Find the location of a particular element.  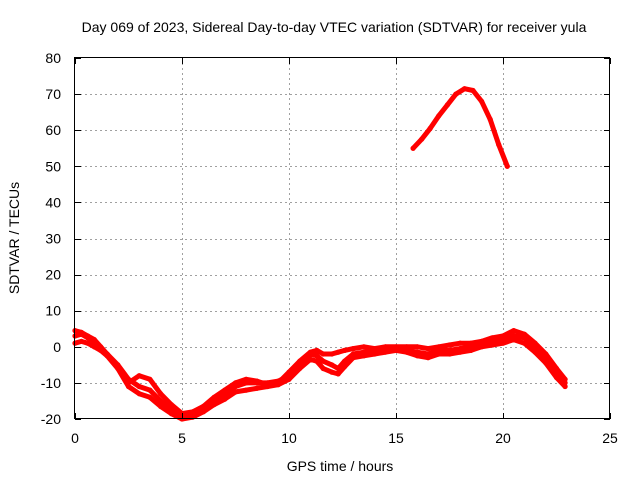

x-axis-label: GPS time / hours is located at coordinates (340, 466).